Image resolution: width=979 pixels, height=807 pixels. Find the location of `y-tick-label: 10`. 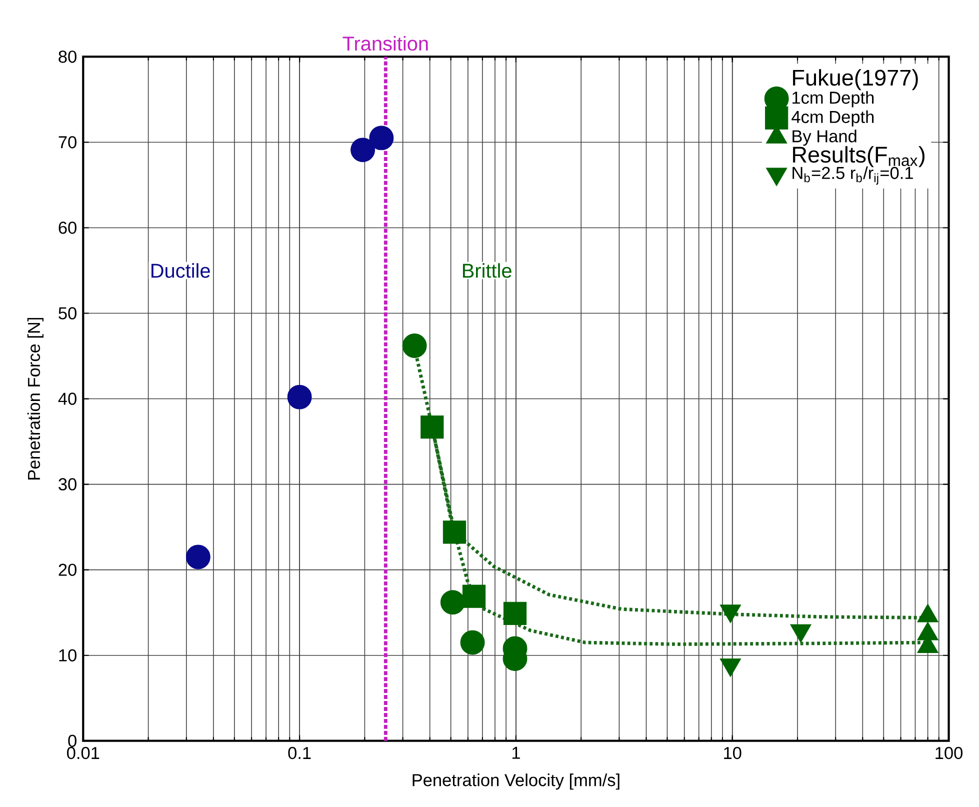

y-tick-label: 10 is located at coordinates (67, 655).